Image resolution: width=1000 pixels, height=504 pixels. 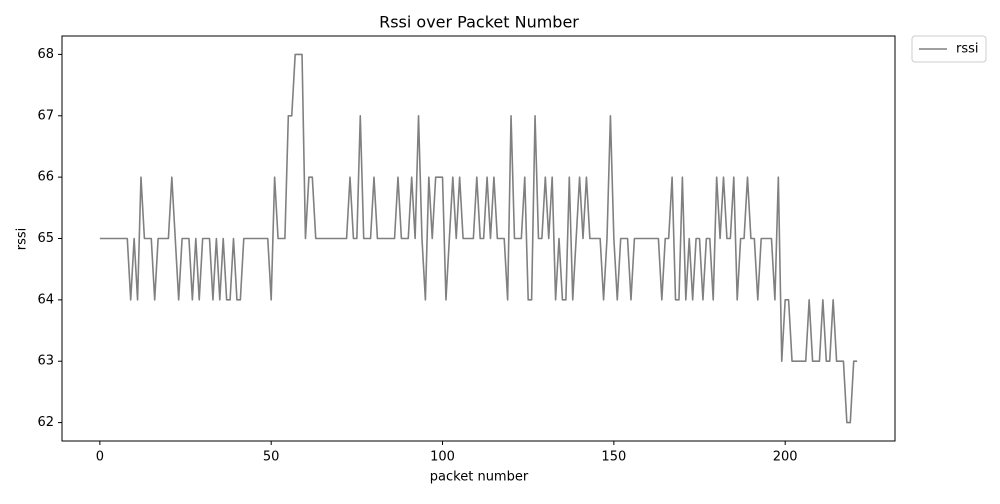 I want to click on legend-box, so click(x=949, y=49).